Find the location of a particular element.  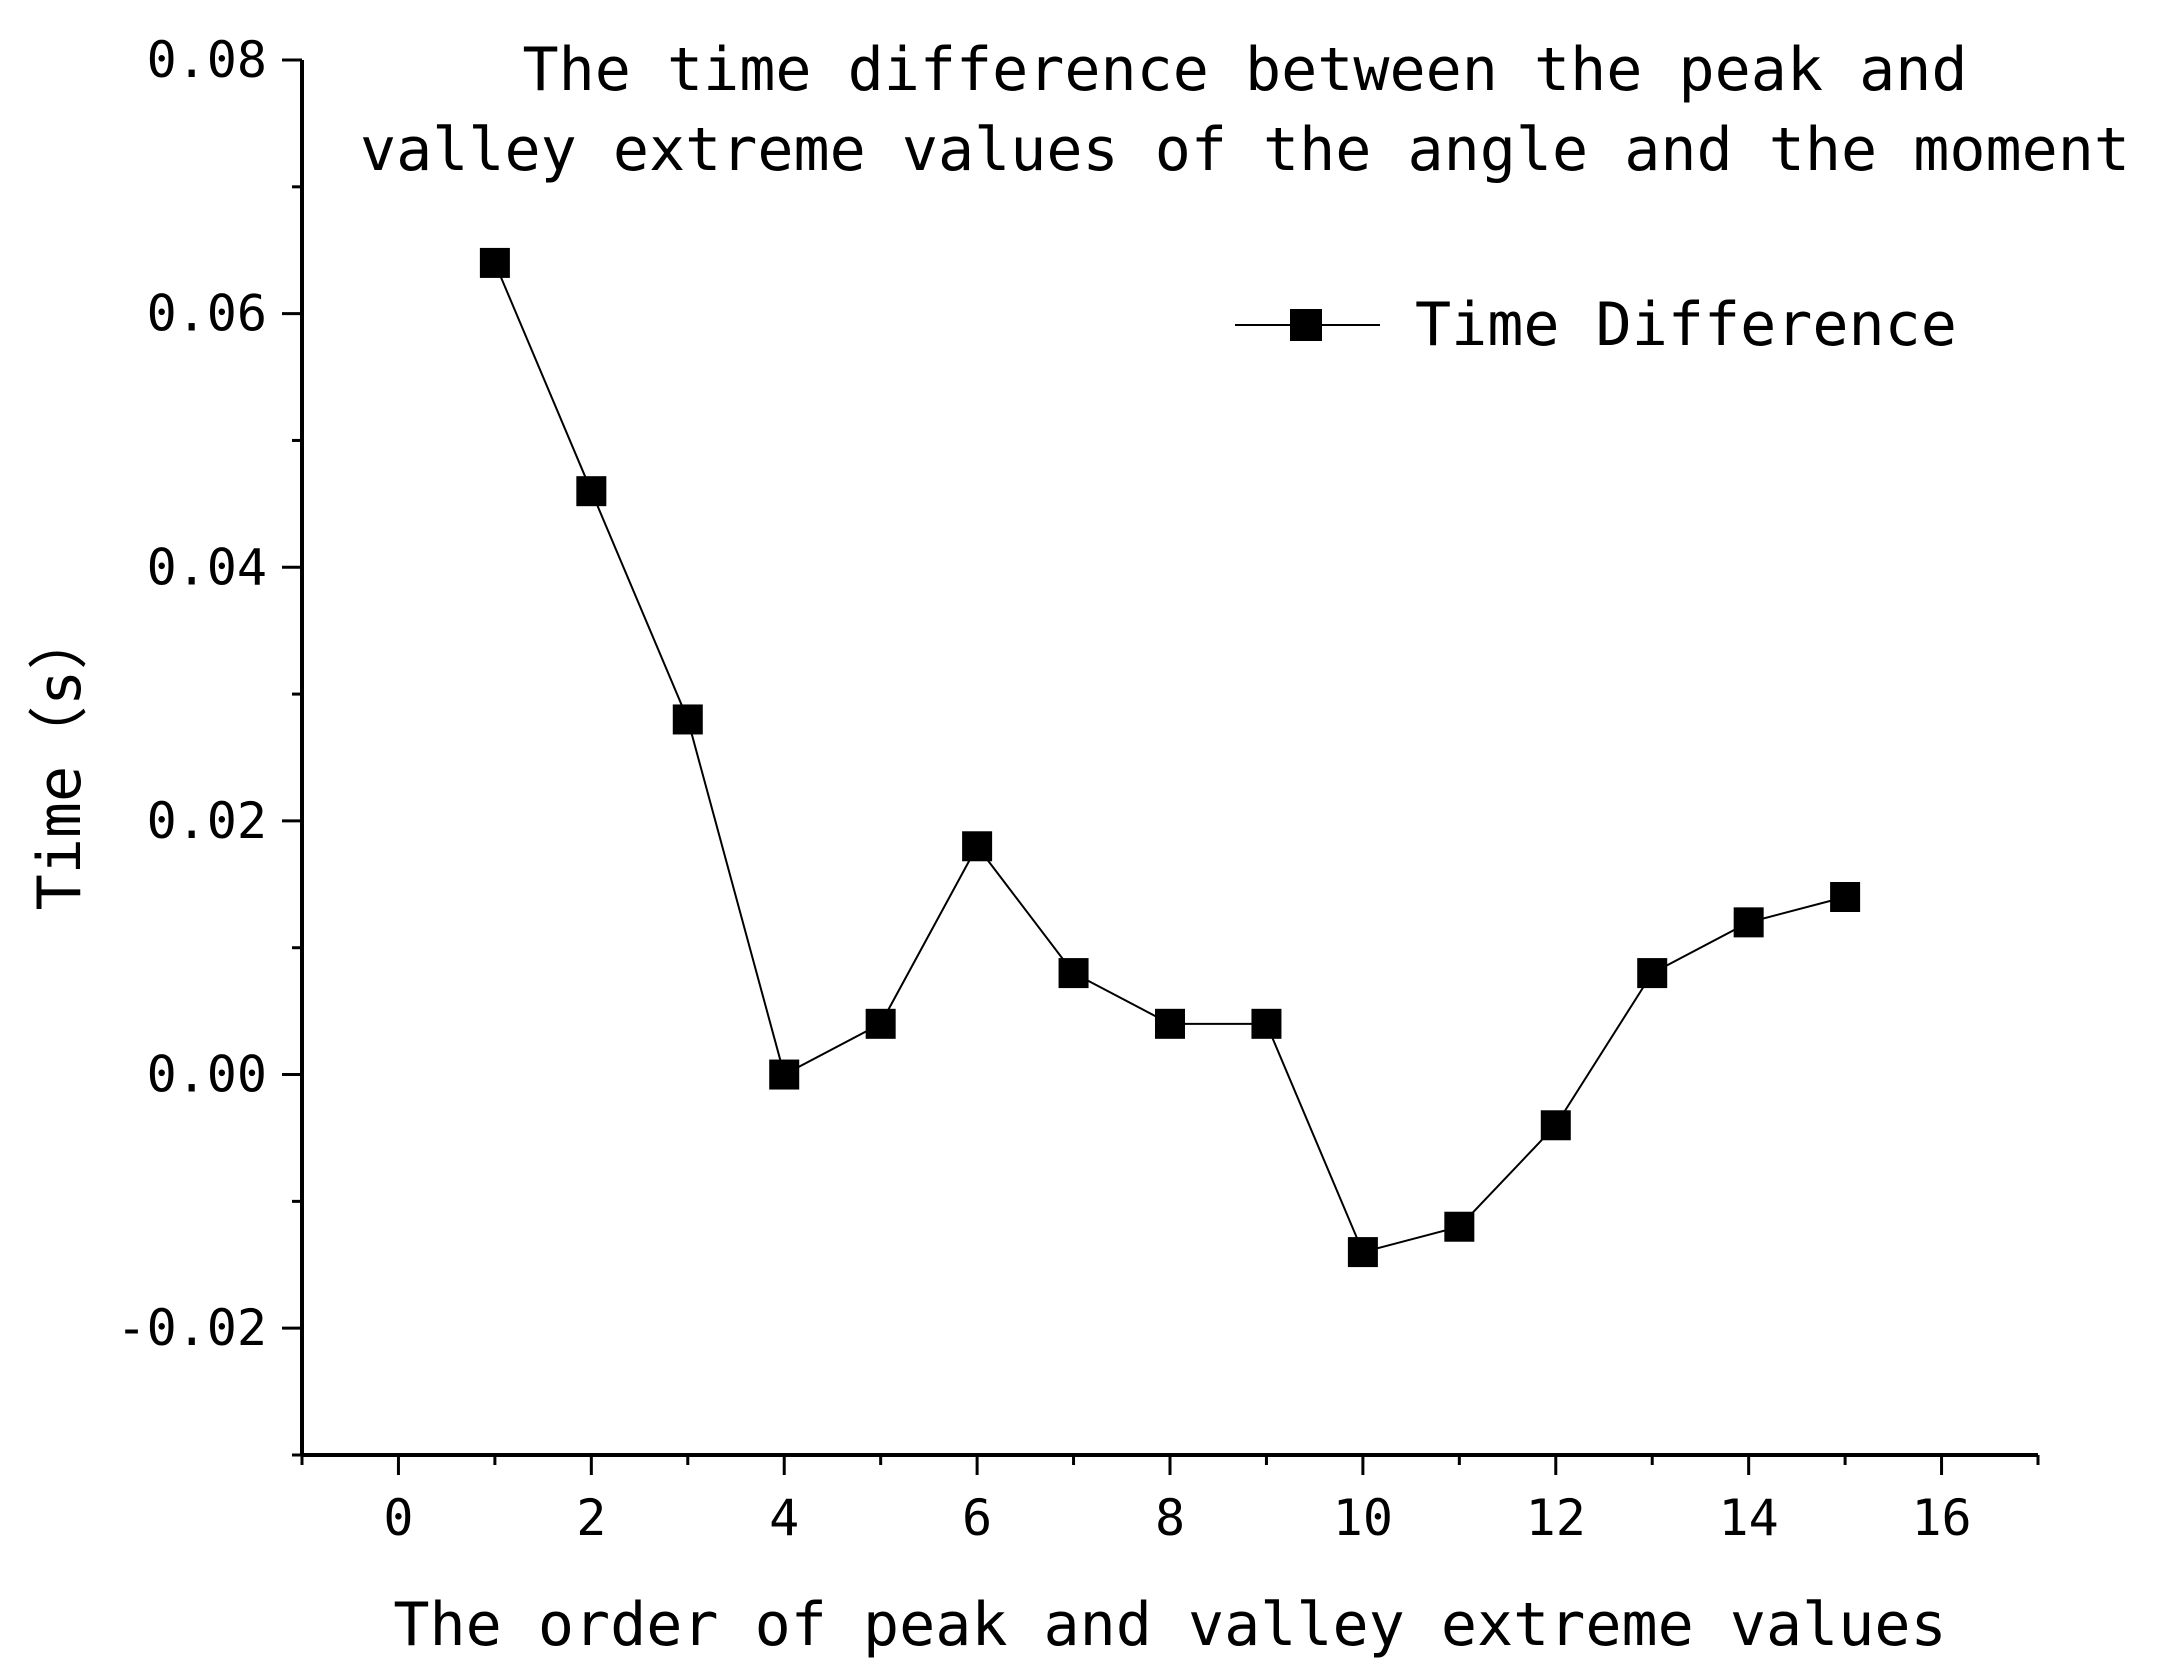

x-tick-label: 14 is located at coordinates (1749, 1518).